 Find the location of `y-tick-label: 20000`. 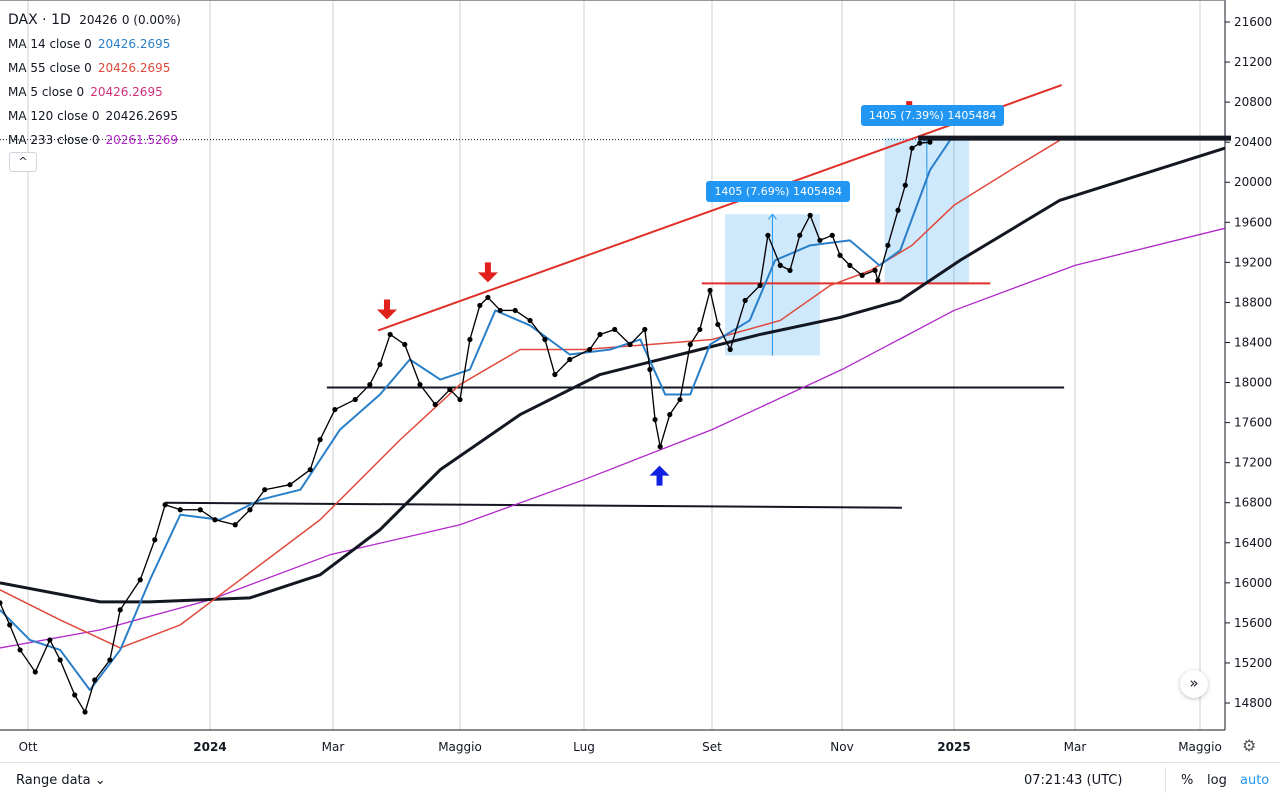

y-tick-label: 20000 is located at coordinates (1253, 182).